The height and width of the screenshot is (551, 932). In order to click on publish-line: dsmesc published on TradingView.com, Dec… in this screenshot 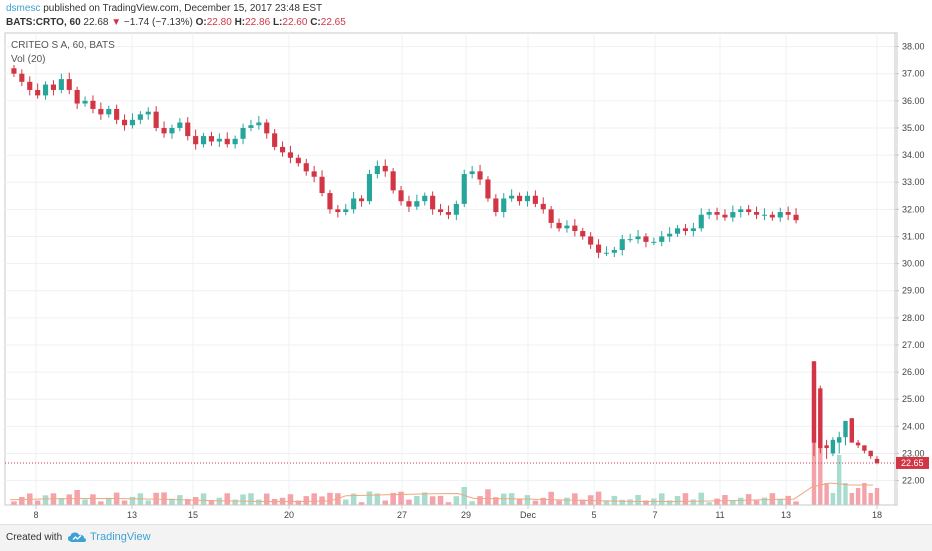, I will do `click(164, 8)`.